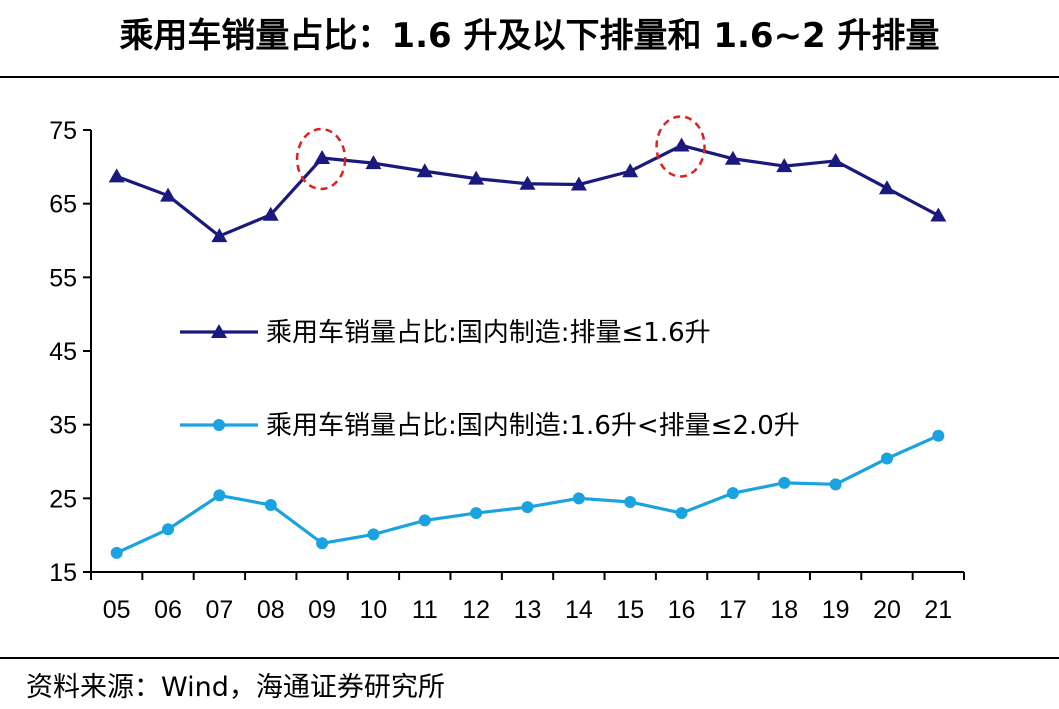 The width and height of the screenshot is (1059, 709). Describe the element at coordinates (271, 610) in the screenshot. I see `x-tick-label: 08` at that location.